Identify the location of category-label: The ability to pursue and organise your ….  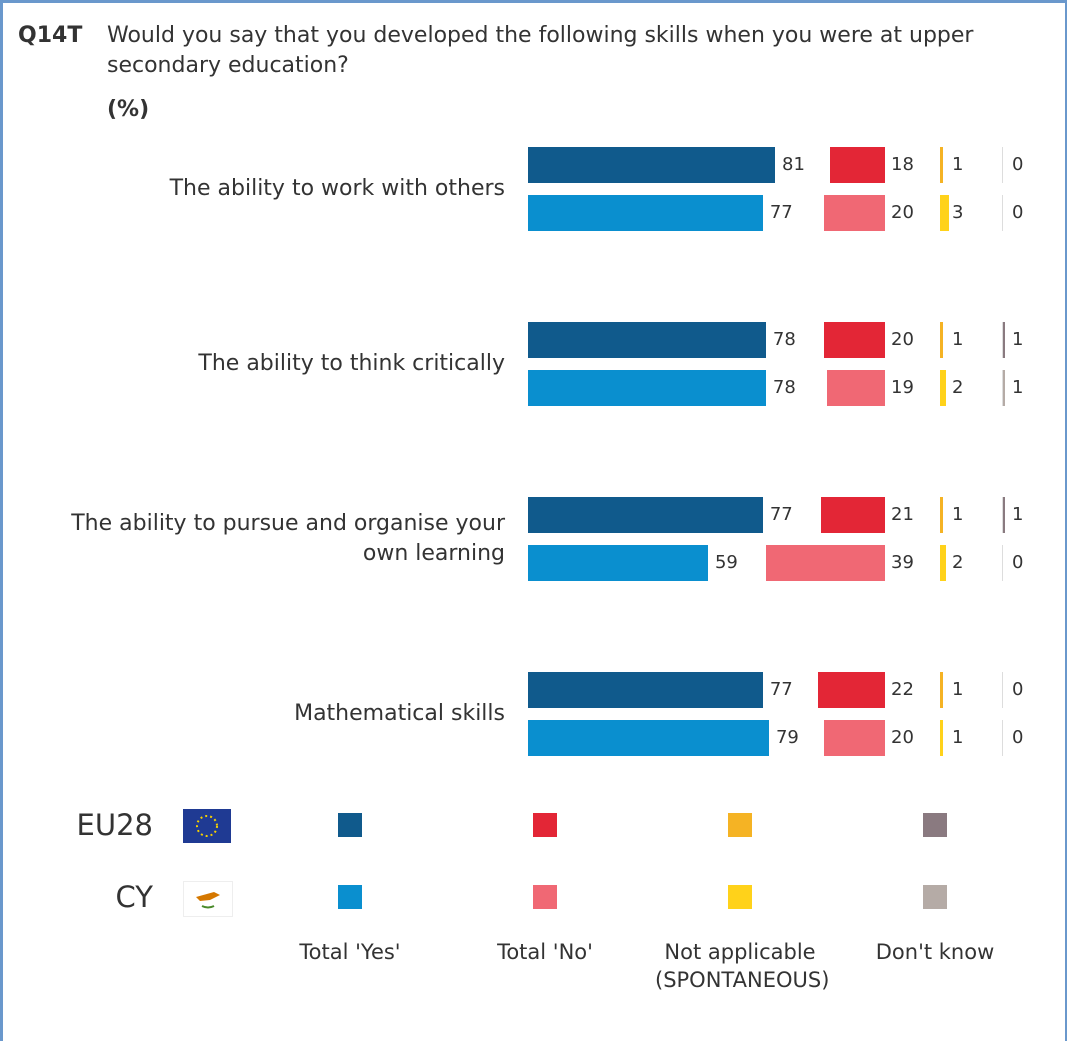
(288, 538).